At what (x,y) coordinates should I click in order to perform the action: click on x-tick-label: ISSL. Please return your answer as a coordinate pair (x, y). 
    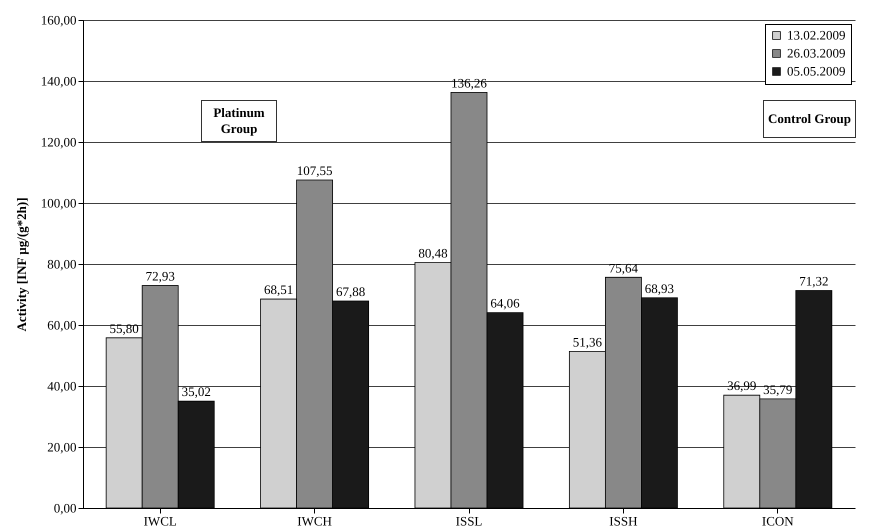
    Looking at the image, I should click on (469, 521).